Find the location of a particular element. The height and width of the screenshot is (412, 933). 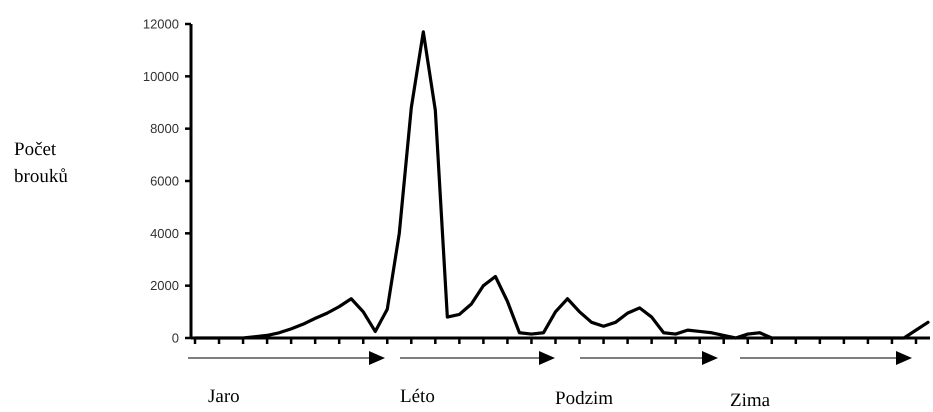

y-tick-label: 8000 is located at coordinates (164, 128).